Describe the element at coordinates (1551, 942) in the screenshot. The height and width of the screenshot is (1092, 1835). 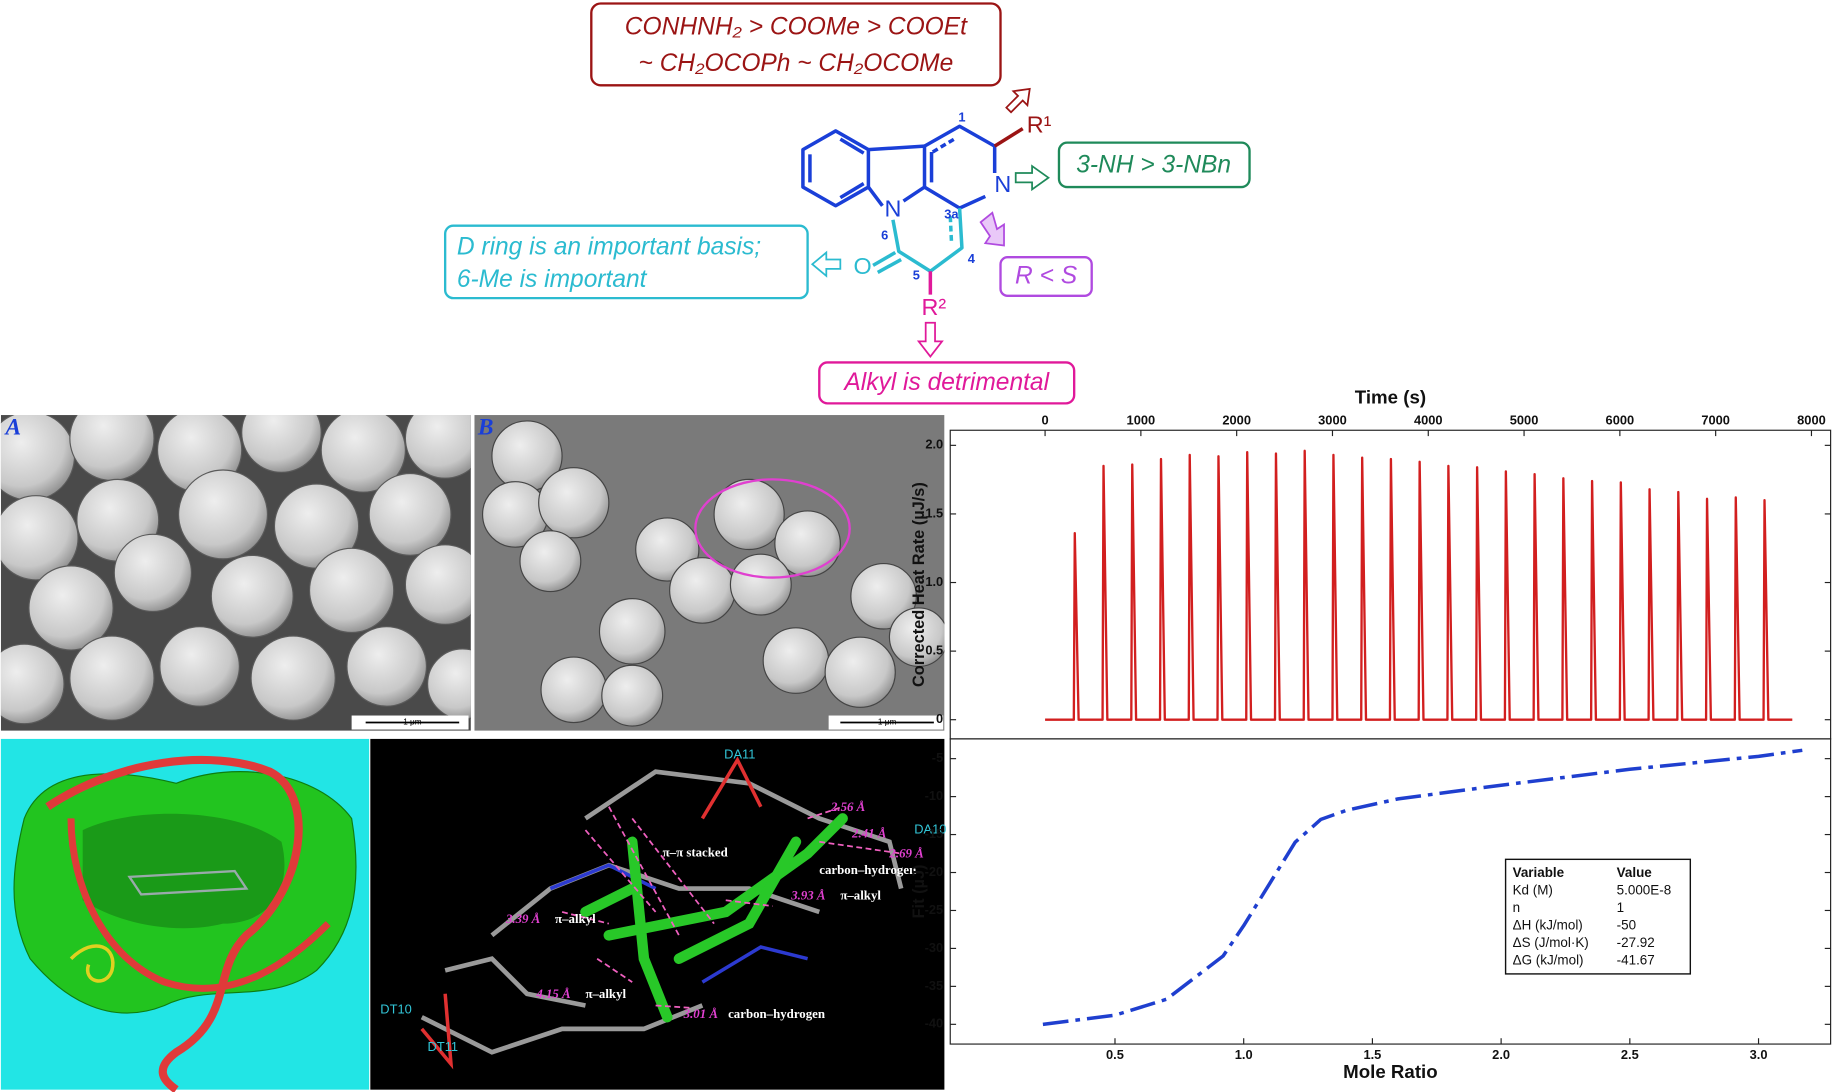
I see `table-cell: ΔS (J/mol·K)` at that location.